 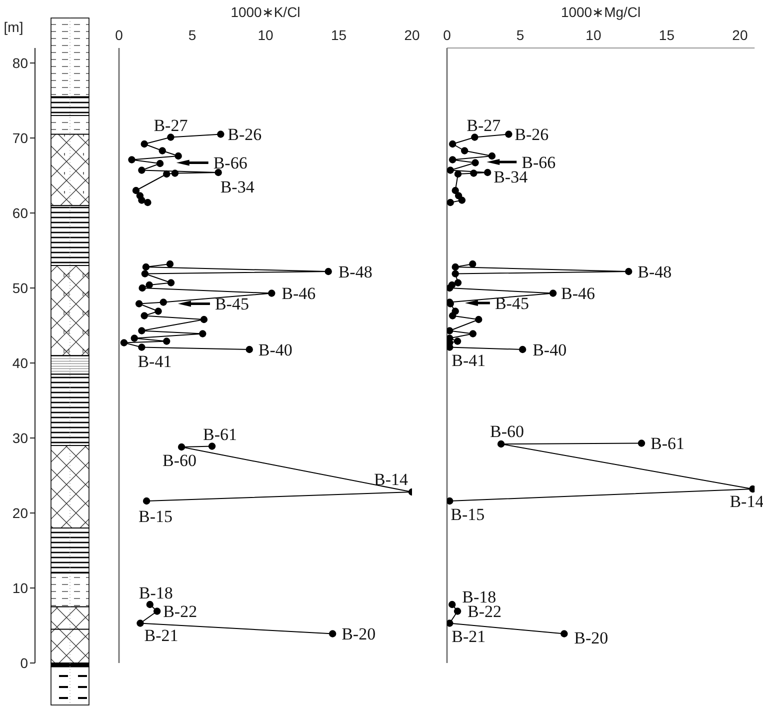 What do you see at coordinates (667, 444) in the screenshot?
I see `annotation: B-61` at bounding box center [667, 444].